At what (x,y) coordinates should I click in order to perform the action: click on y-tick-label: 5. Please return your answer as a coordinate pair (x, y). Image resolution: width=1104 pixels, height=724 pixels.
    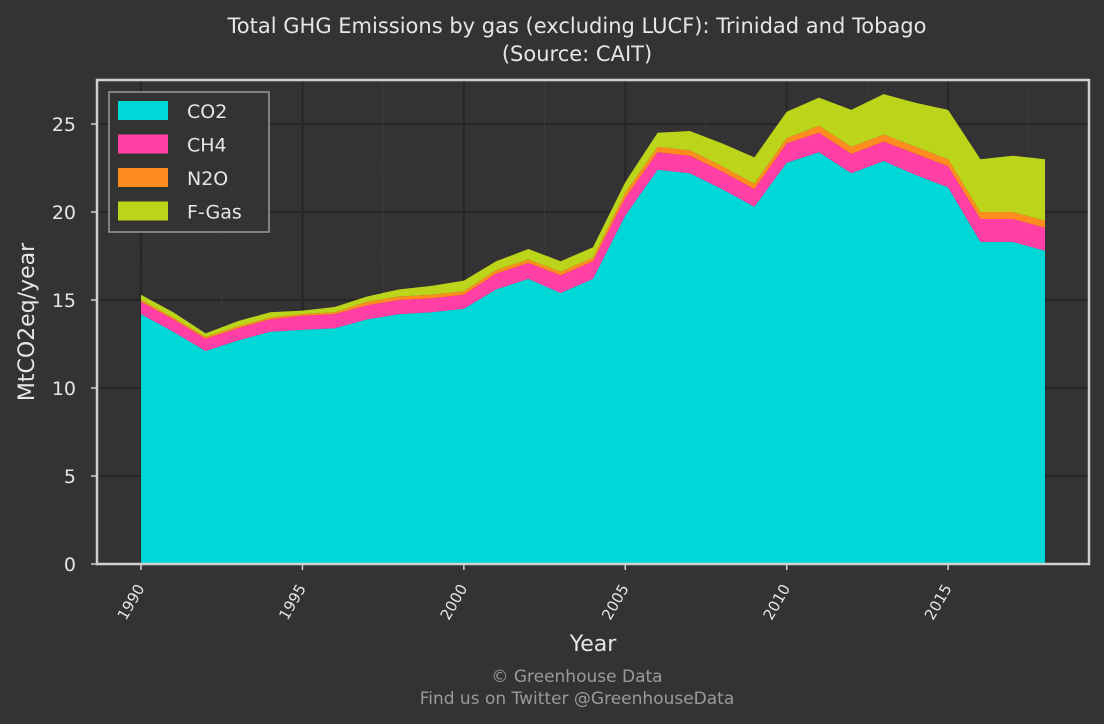
    Looking at the image, I should click on (70, 477).